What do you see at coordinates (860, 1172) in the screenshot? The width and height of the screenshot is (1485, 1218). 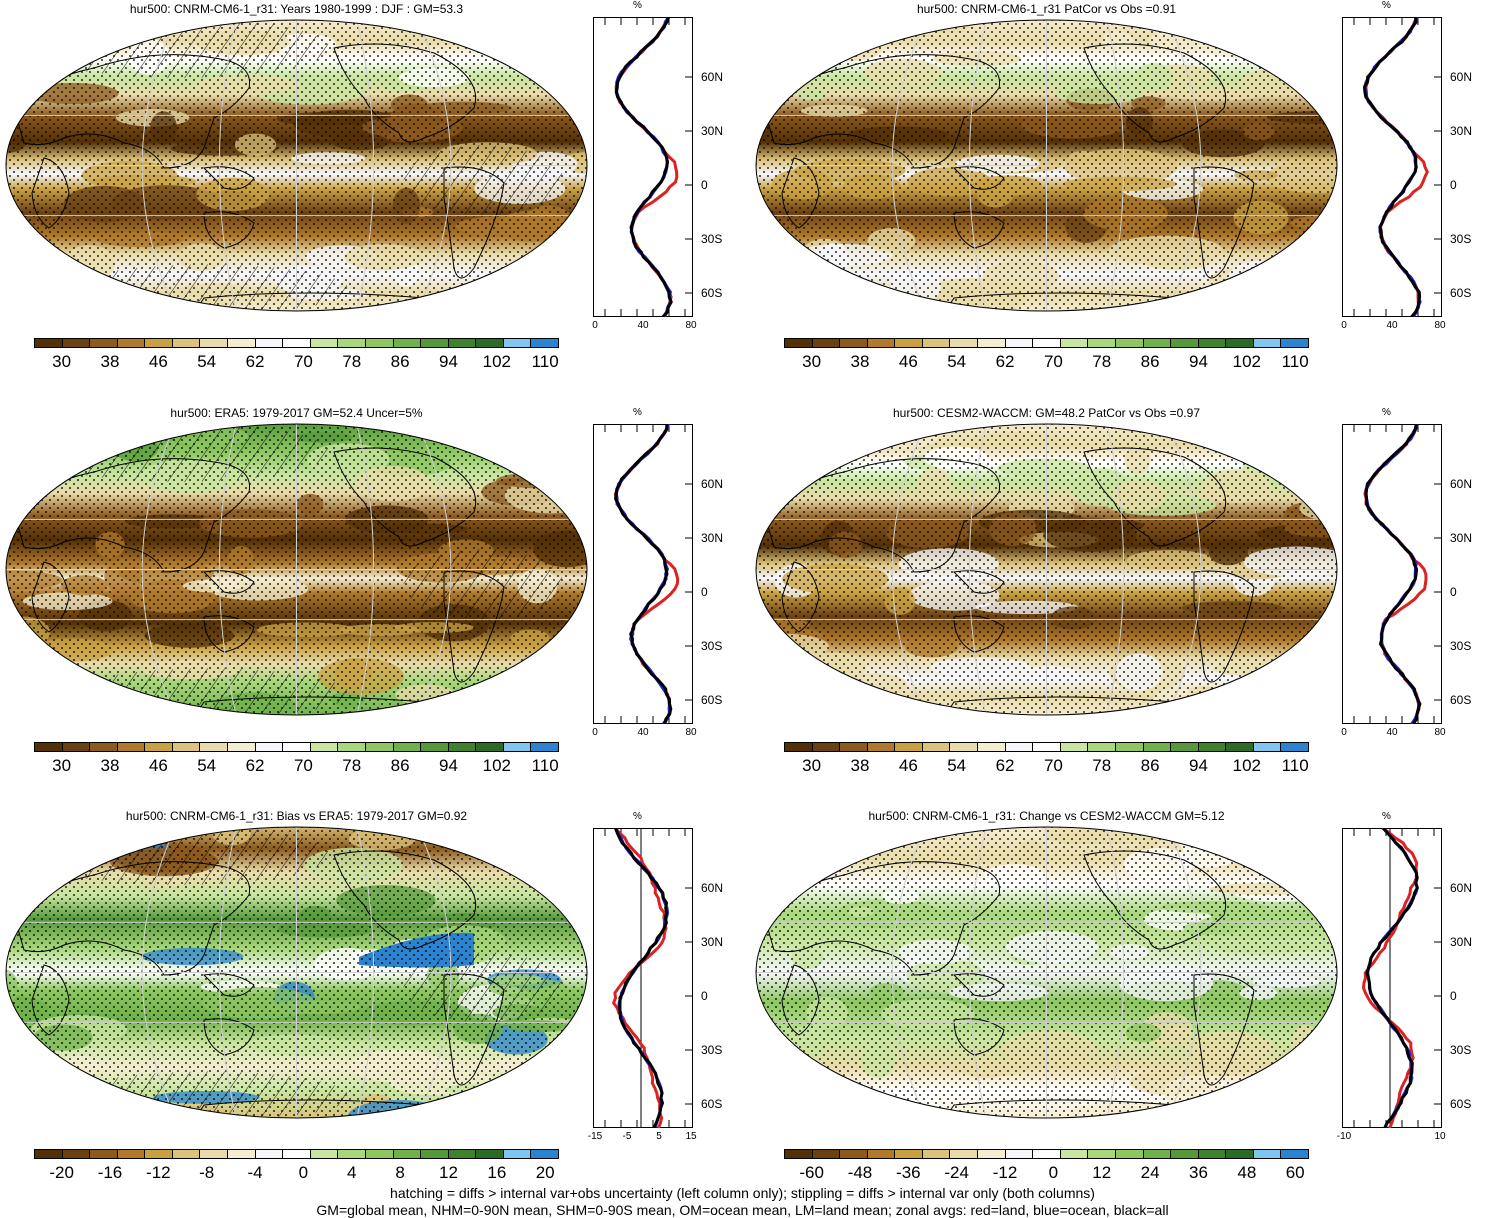 I see `colorbar-tick-label: -48` at bounding box center [860, 1172].